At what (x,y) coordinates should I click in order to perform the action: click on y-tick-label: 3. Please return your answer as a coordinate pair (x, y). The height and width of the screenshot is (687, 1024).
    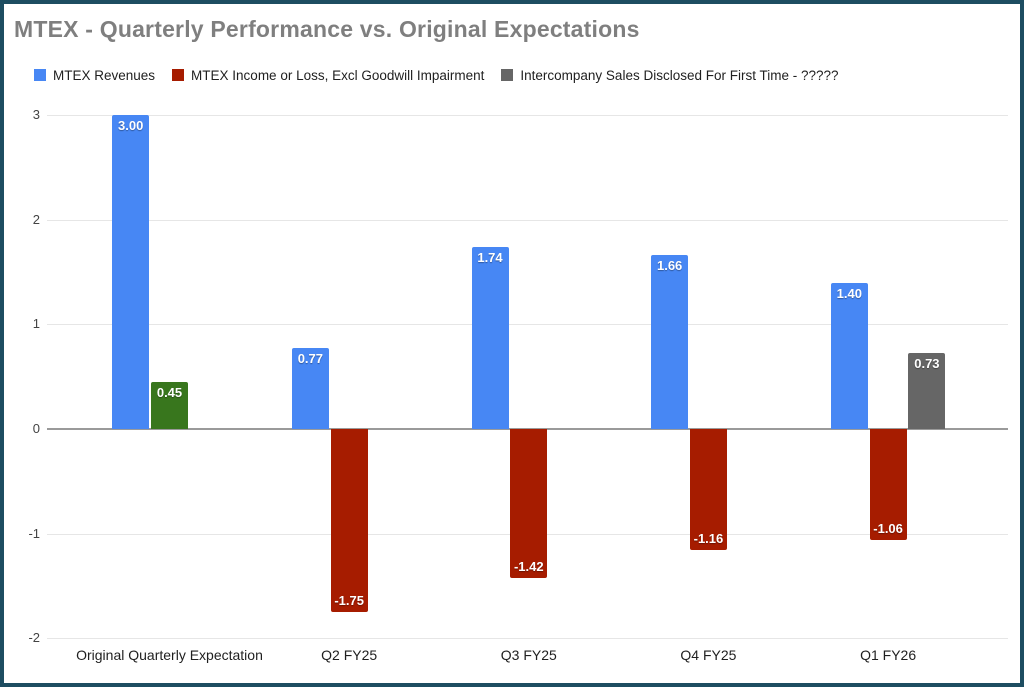
    Looking at the image, I should click on (36, 115).